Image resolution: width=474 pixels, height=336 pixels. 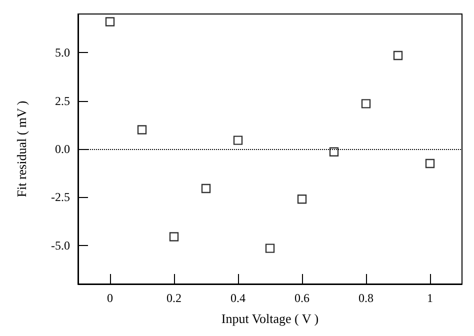 I want to click on y-tick-label: 2.5, so click(x=62, y=101).